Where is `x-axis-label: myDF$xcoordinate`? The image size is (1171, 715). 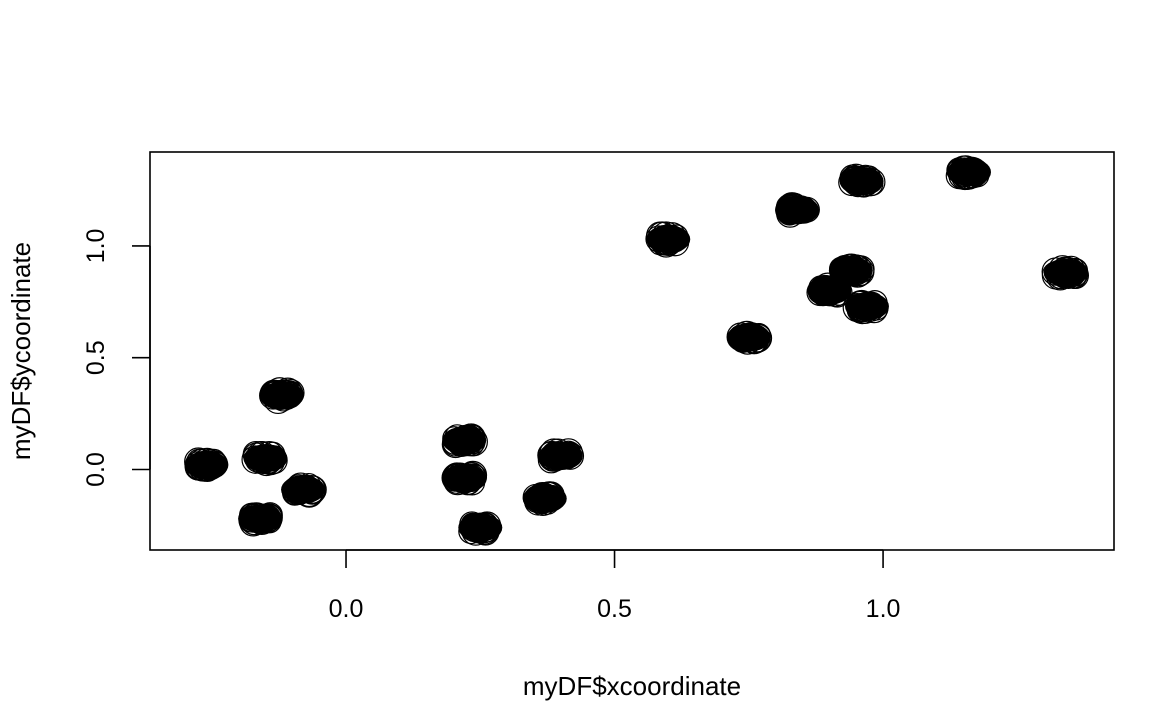 x-axis-label: myDF$xcoordinate is located at coordinates (632, 686).